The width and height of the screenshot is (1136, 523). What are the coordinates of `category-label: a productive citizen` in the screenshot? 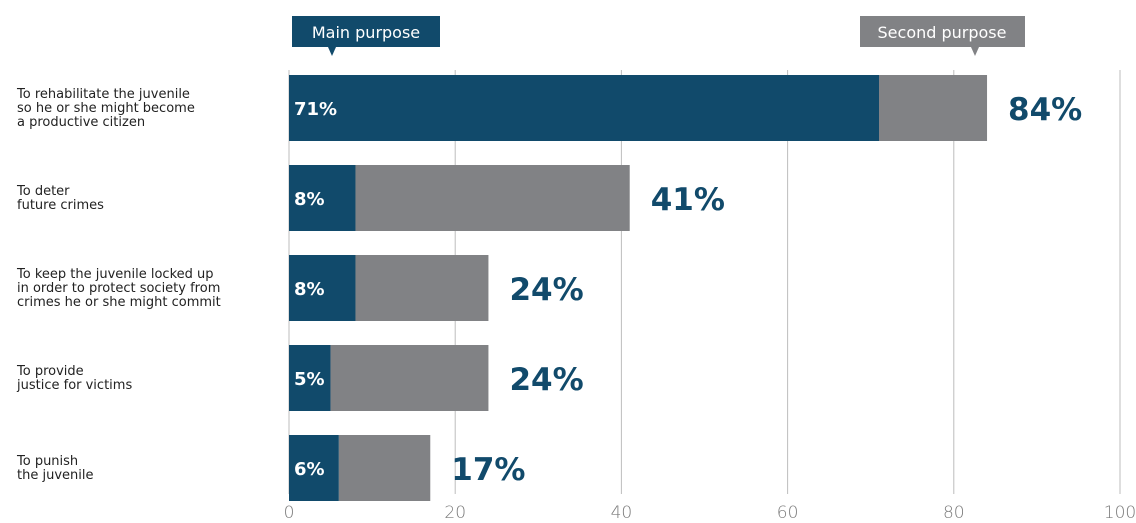 It's located at (81, 122).